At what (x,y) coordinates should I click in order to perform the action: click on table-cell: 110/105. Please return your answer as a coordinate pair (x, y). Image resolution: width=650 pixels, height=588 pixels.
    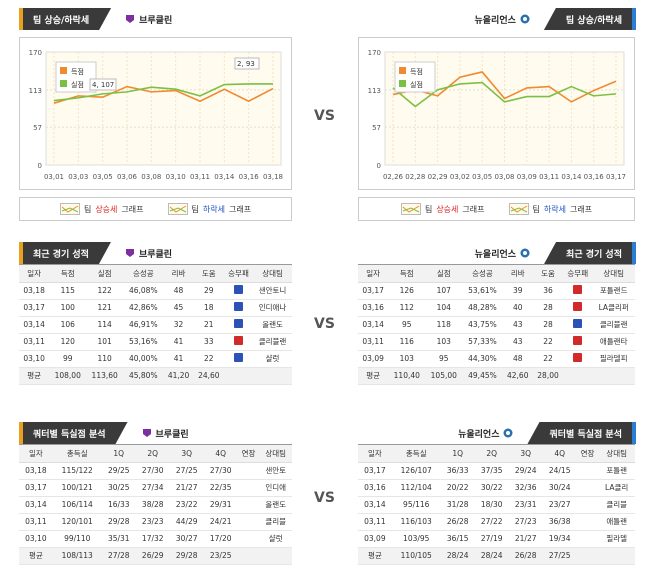
    Looking at the image, I should click on (416, 556).